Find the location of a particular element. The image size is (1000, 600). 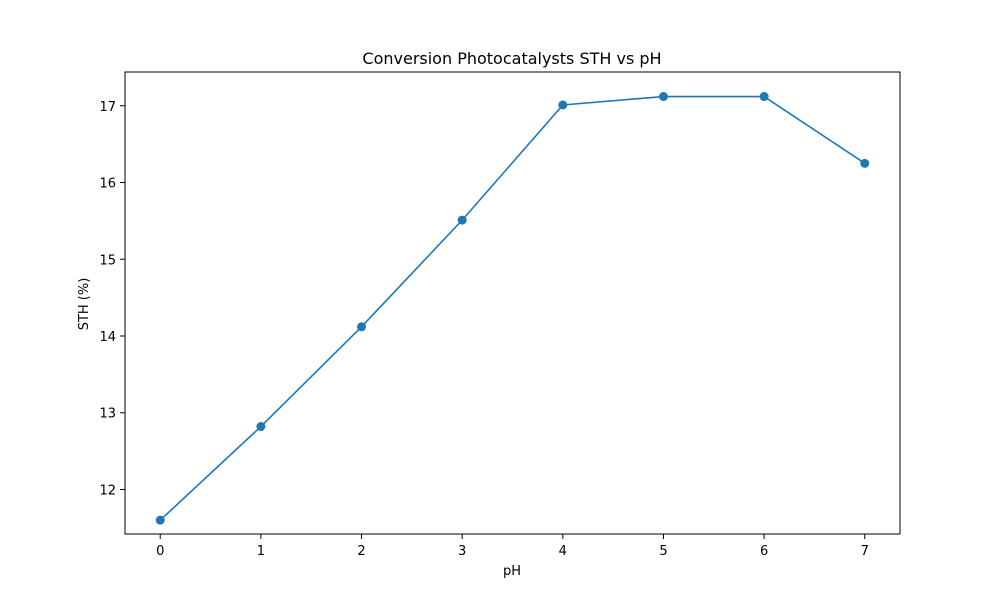

x-axis-label: pH is located at coordinates (512, 571).